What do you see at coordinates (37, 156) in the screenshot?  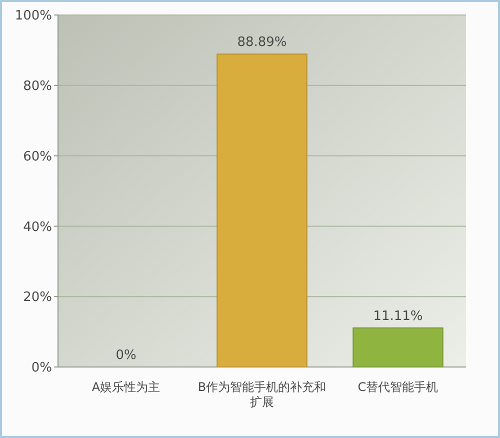 I see `y-tick-label: 60%` at bounding box center [37, 156].